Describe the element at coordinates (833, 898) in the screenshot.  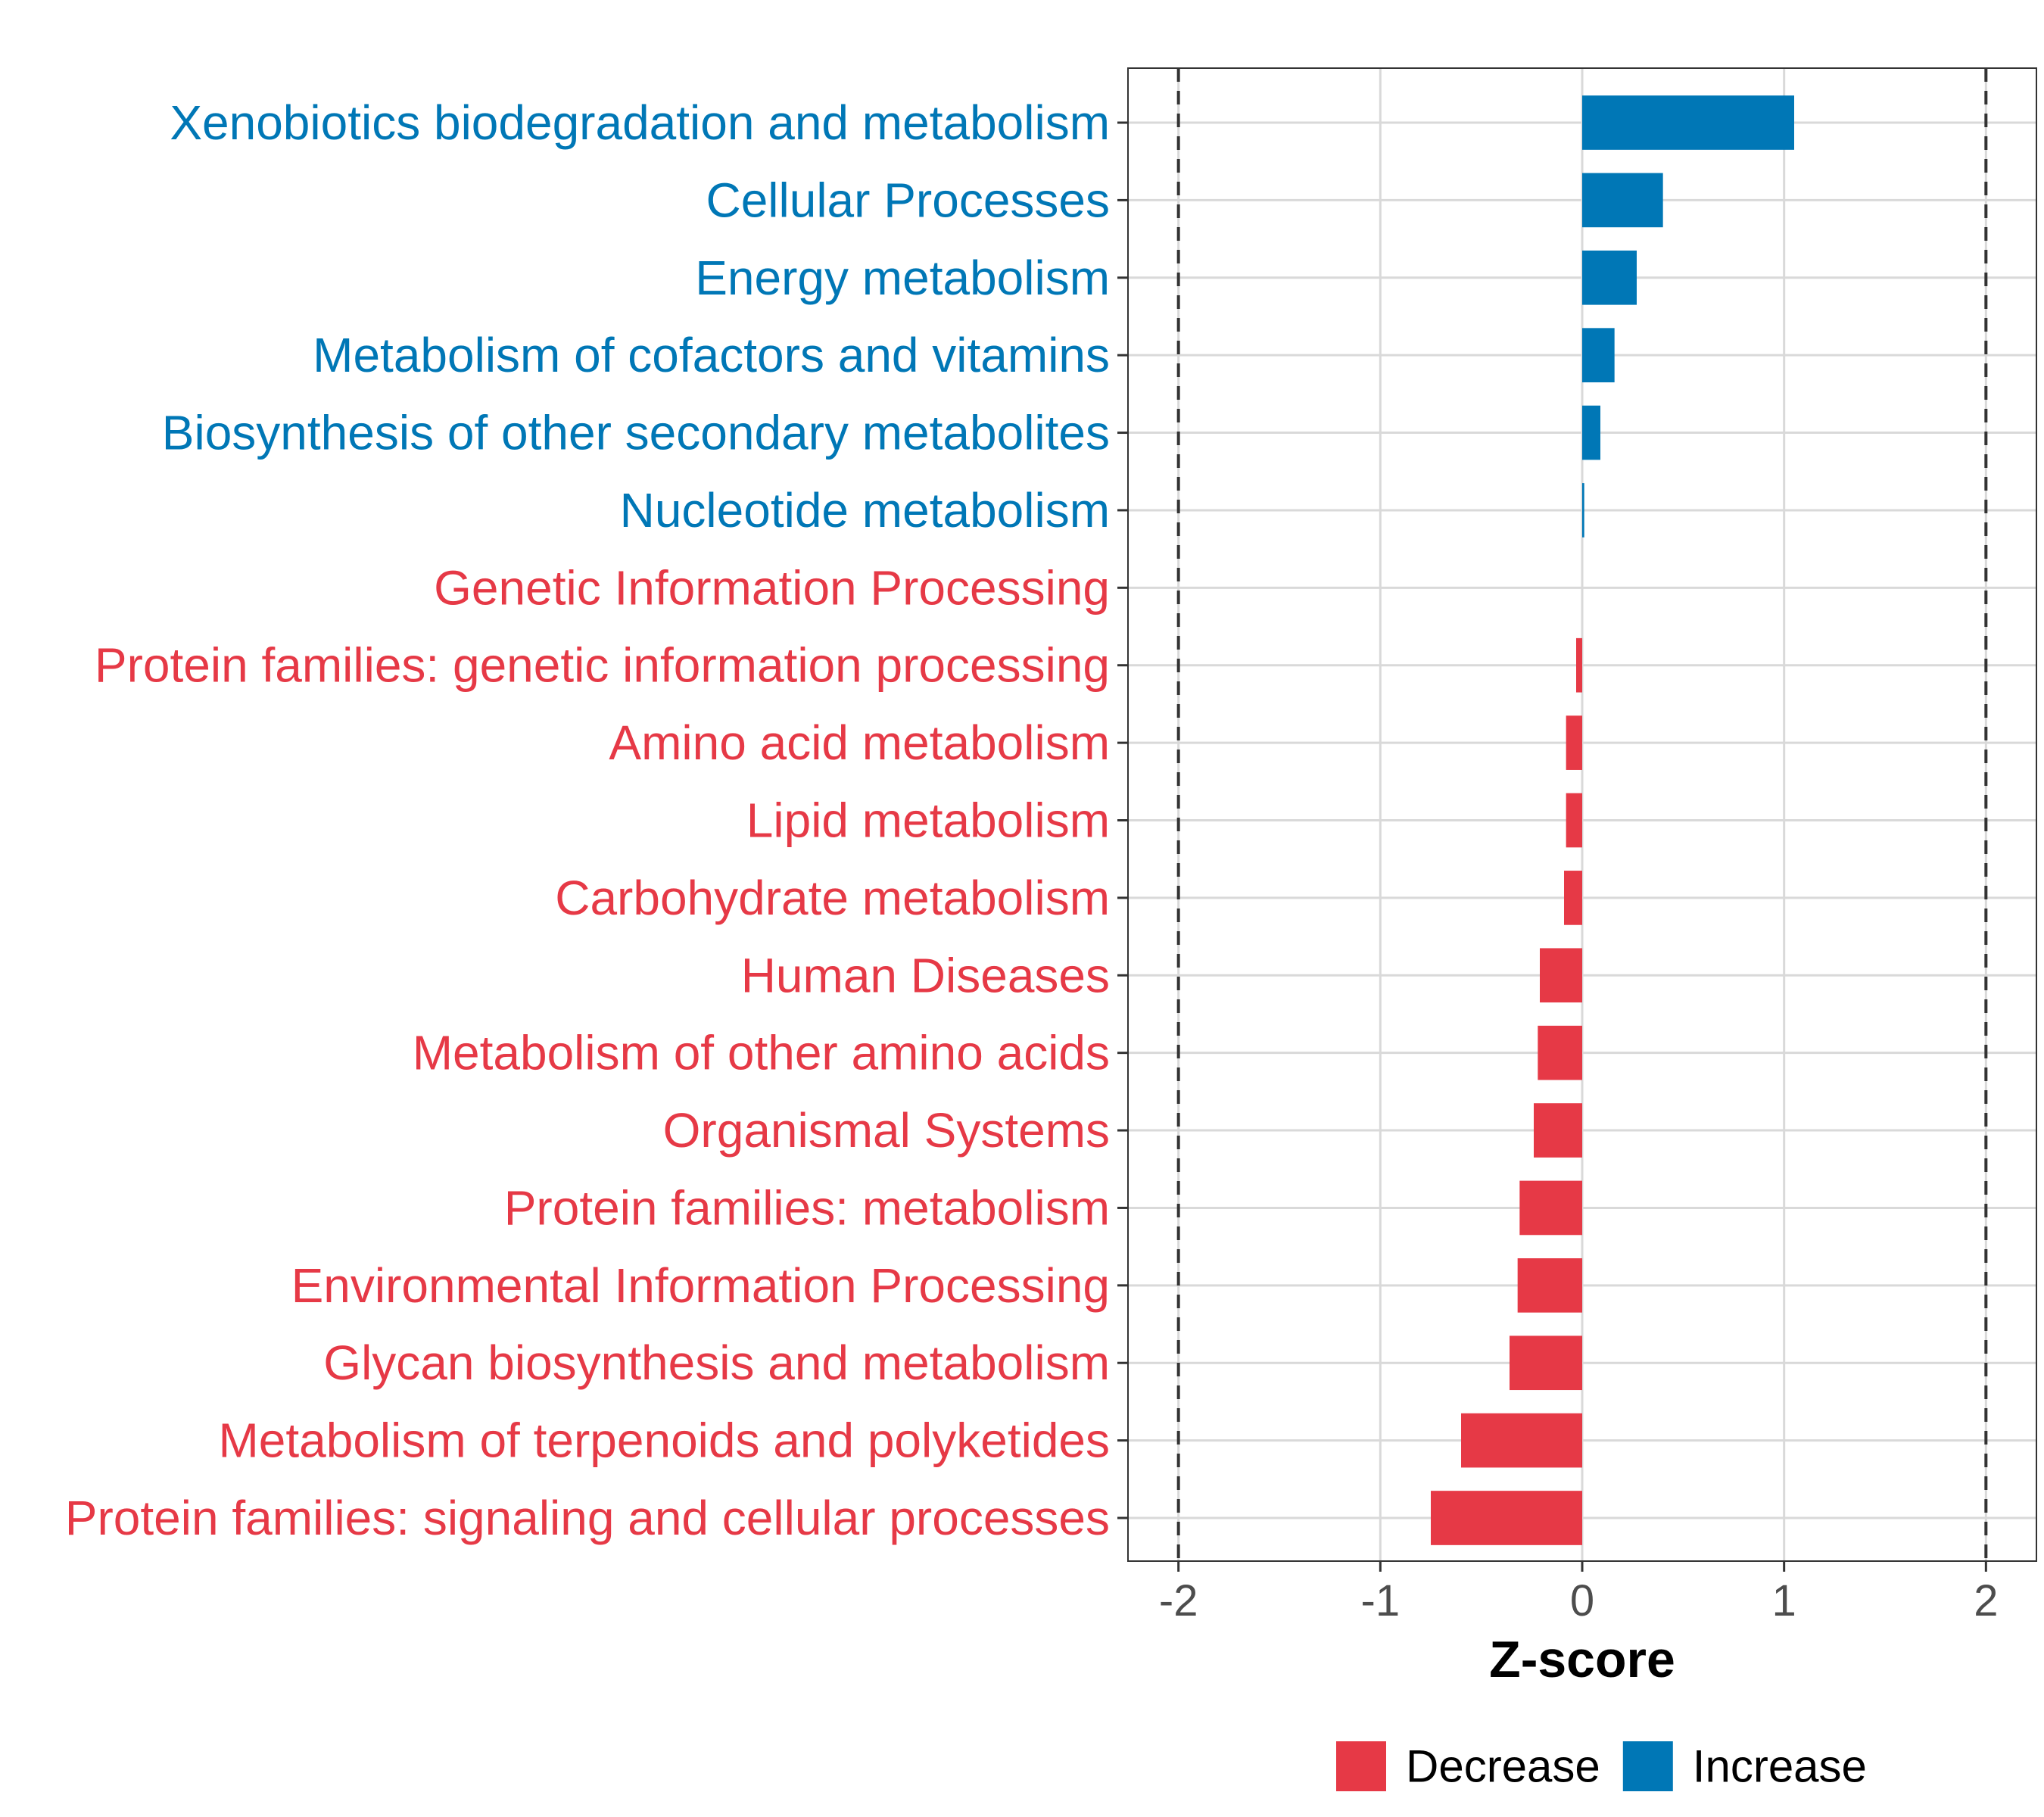
I see `category-label: Carbohydrate metabolism` at that location.